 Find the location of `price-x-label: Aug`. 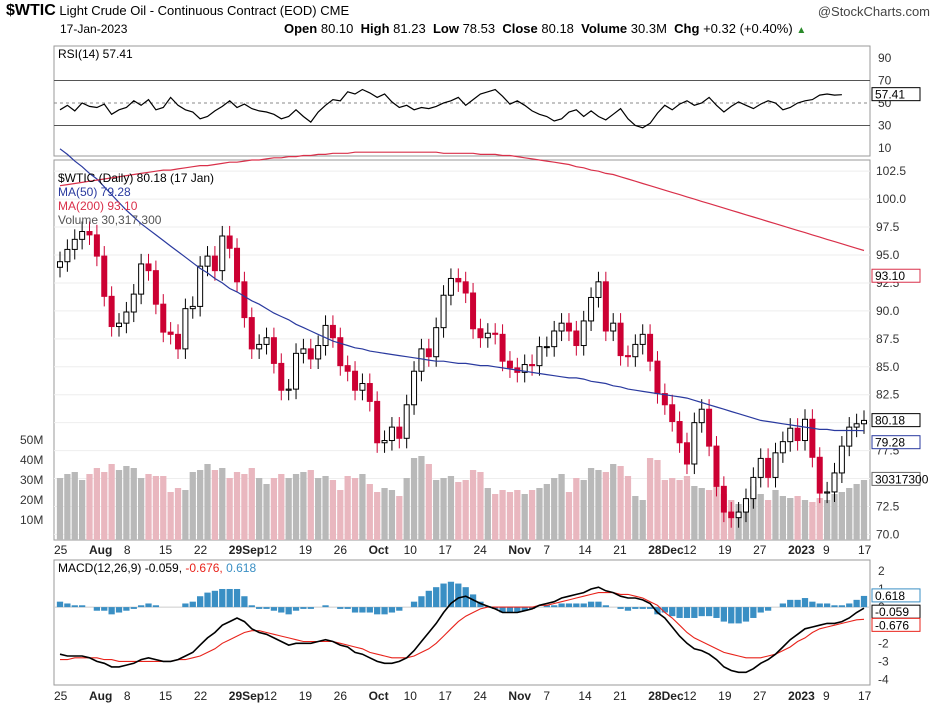

price-x-label: Aug is located at coordinates (100, 550).